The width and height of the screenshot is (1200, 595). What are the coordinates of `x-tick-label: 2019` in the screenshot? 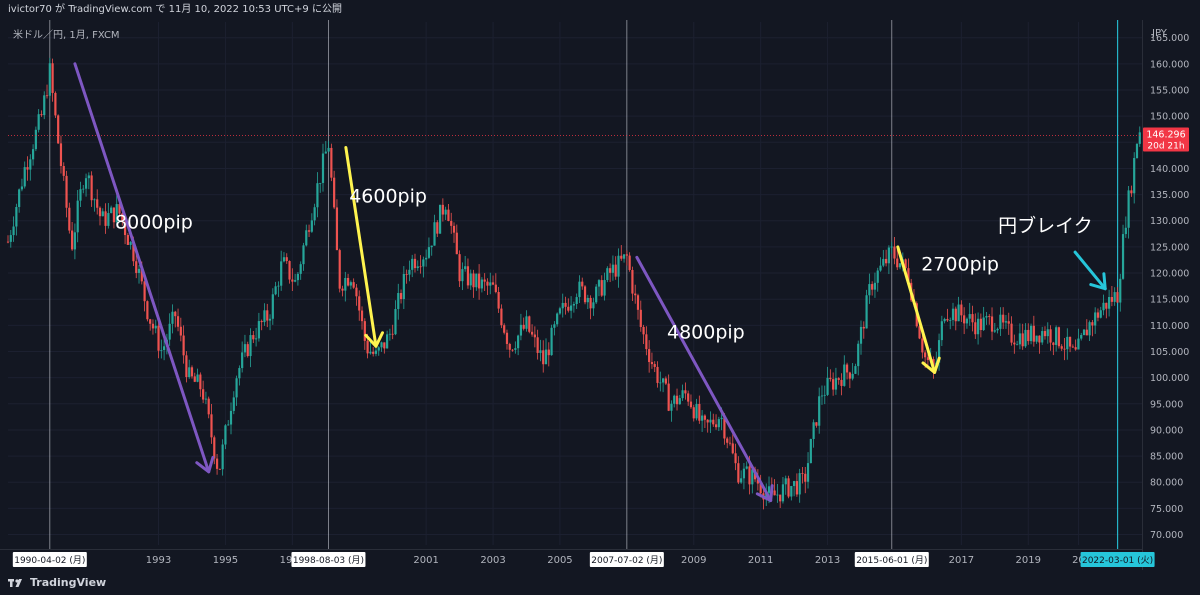 It's located at (1028, 560).